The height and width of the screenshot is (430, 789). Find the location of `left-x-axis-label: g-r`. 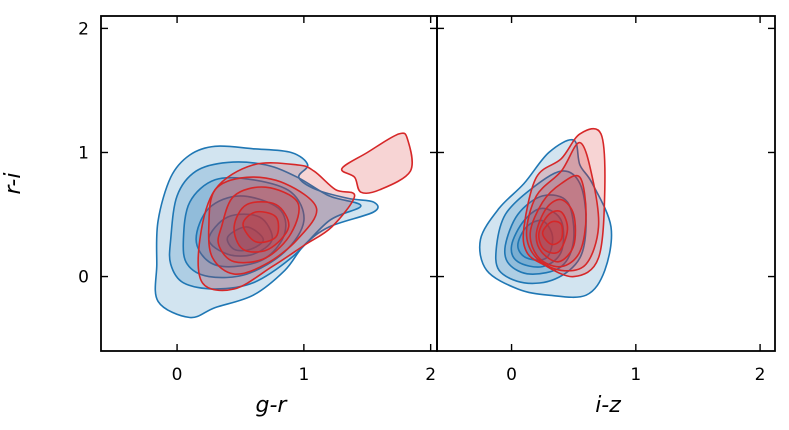

left-x-axis-label: g-r is located at coordinates (272, 405).